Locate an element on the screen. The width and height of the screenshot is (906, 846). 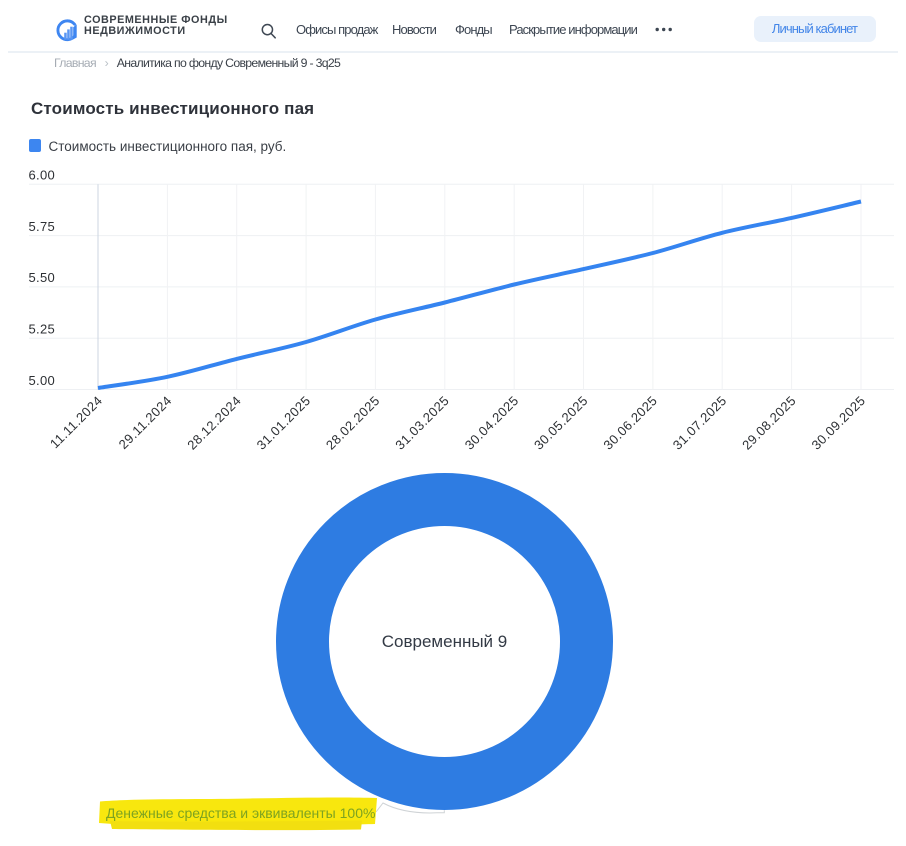
svg-text: 31.03.2025 is located at coordinates (422, 423).